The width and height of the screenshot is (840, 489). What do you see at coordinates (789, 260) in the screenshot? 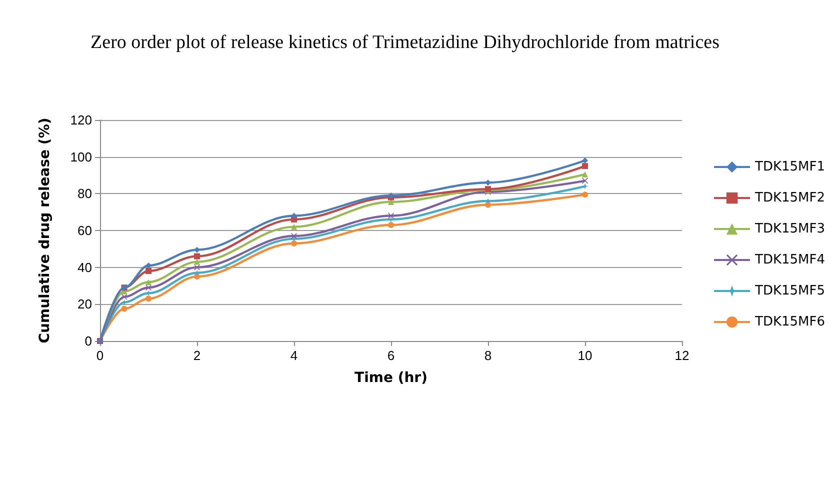
I see `legend-label: TDK15MF4` at bounding box center [789, 260].